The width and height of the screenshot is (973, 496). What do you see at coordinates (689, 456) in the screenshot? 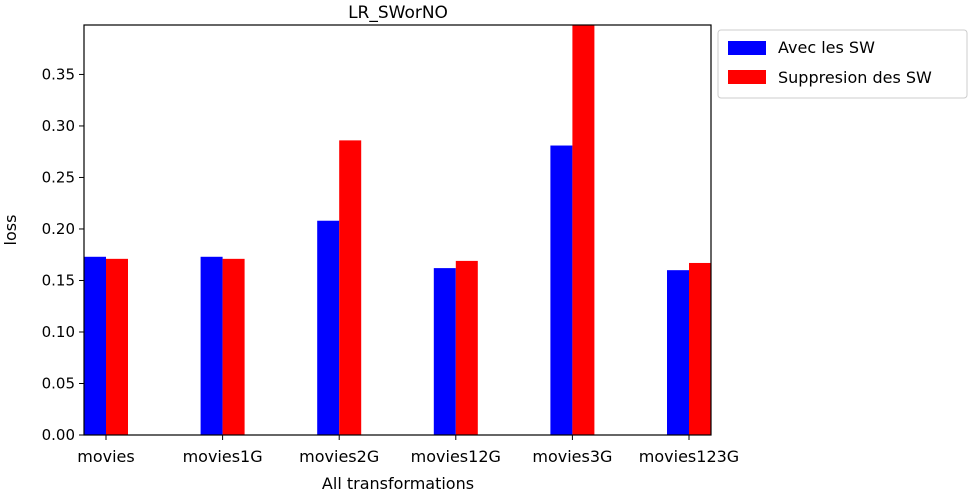
I see `x-tick-label: movies123G` at bounding box center [689, 456].